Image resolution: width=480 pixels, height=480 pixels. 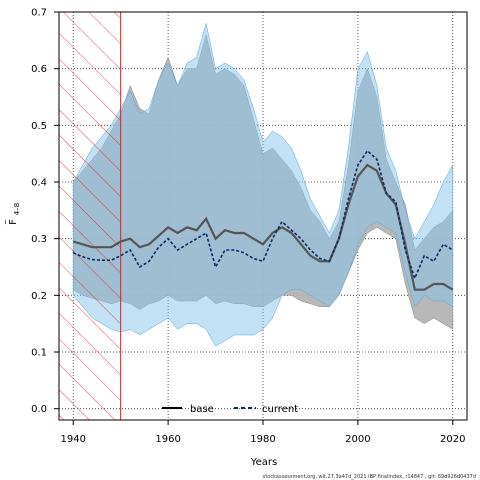 I want to click on y-tick-label: 0.2, so click(x=39, y=296).